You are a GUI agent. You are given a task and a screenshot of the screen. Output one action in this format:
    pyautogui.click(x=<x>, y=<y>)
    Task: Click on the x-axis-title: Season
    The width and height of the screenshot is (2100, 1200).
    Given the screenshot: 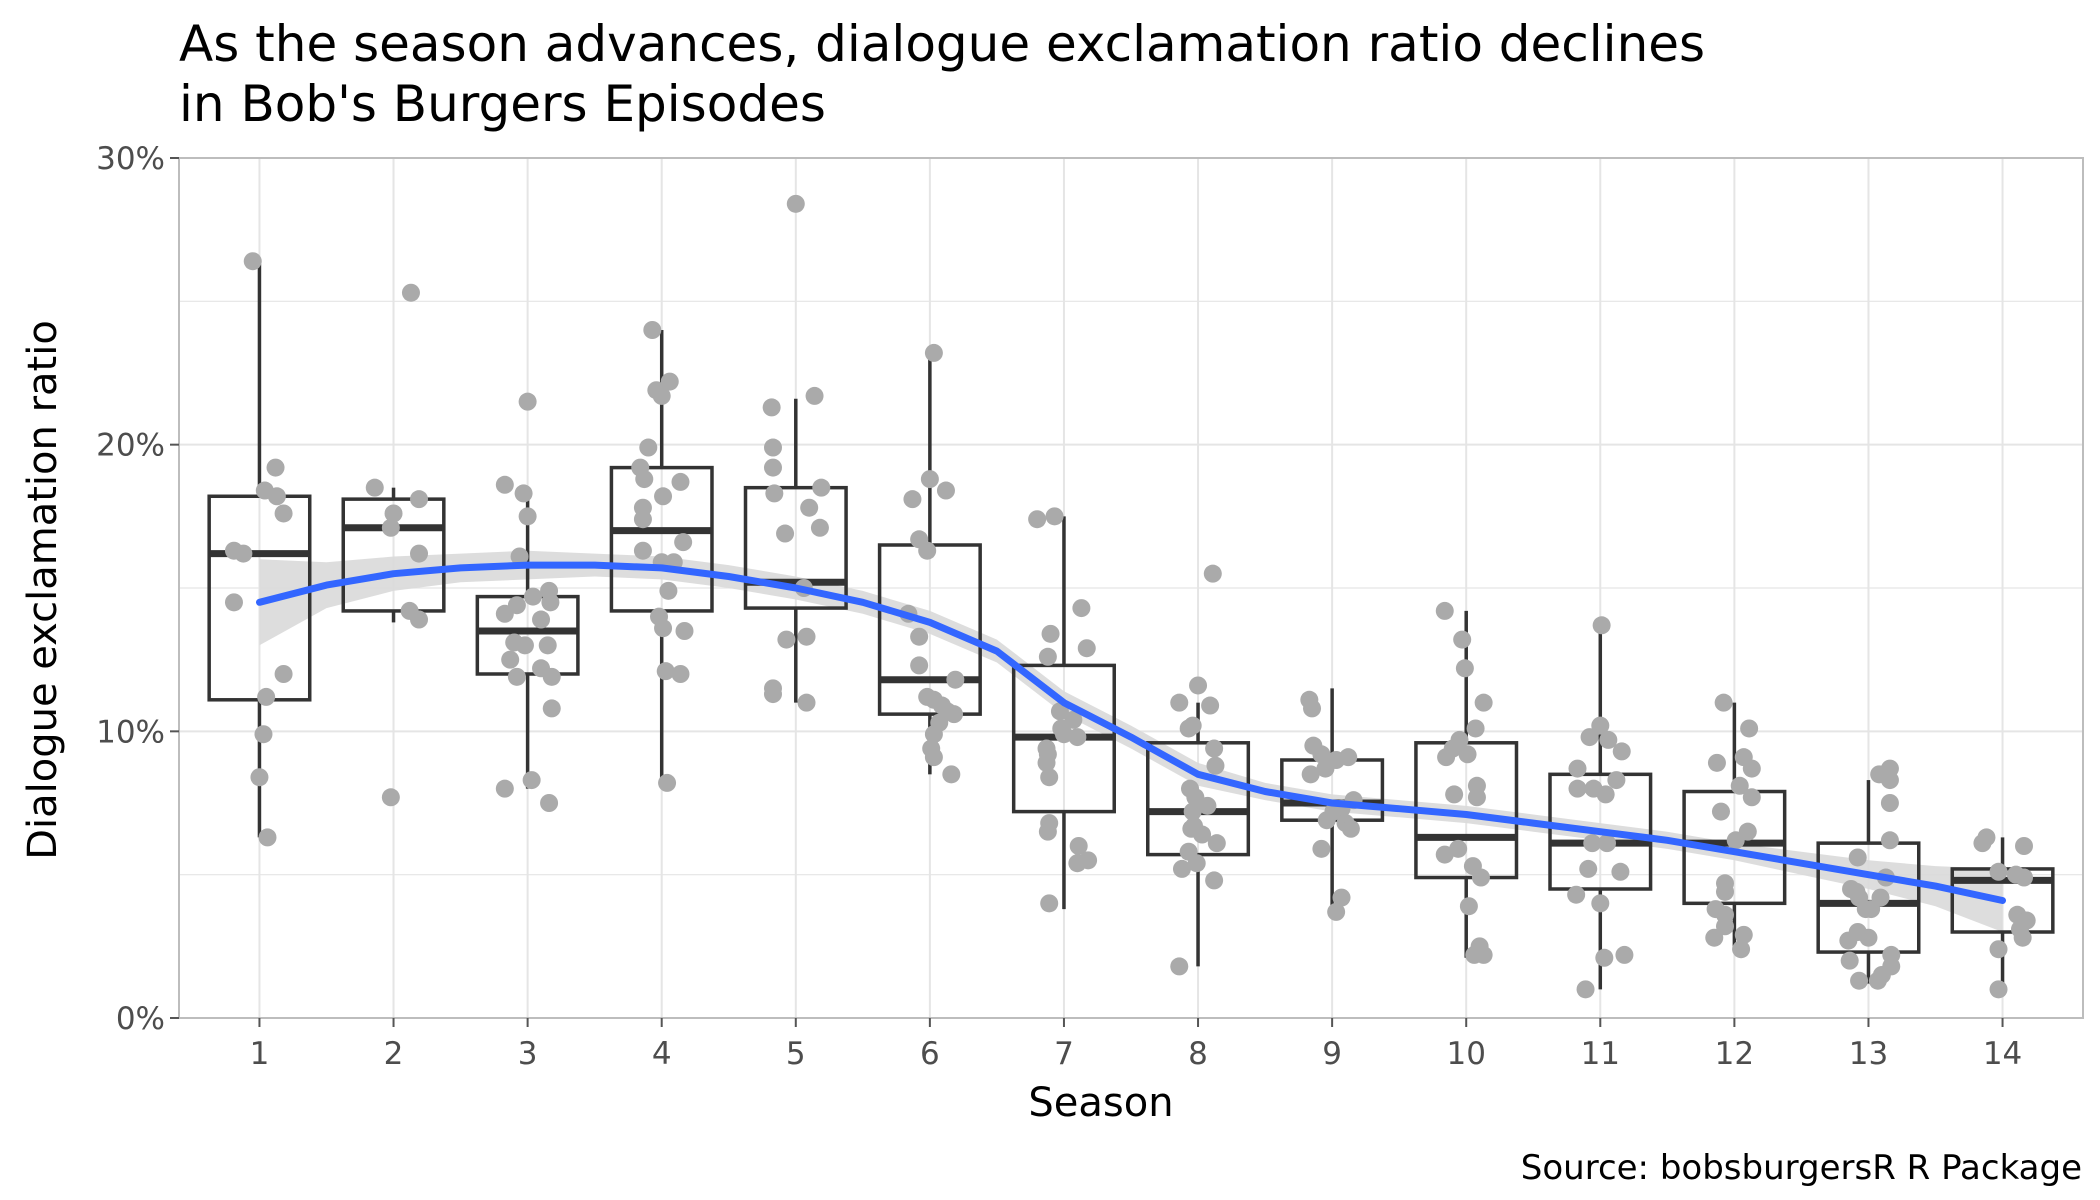 What is the action you would take?
    pyautogui.click(x=1100, y=1103)
    